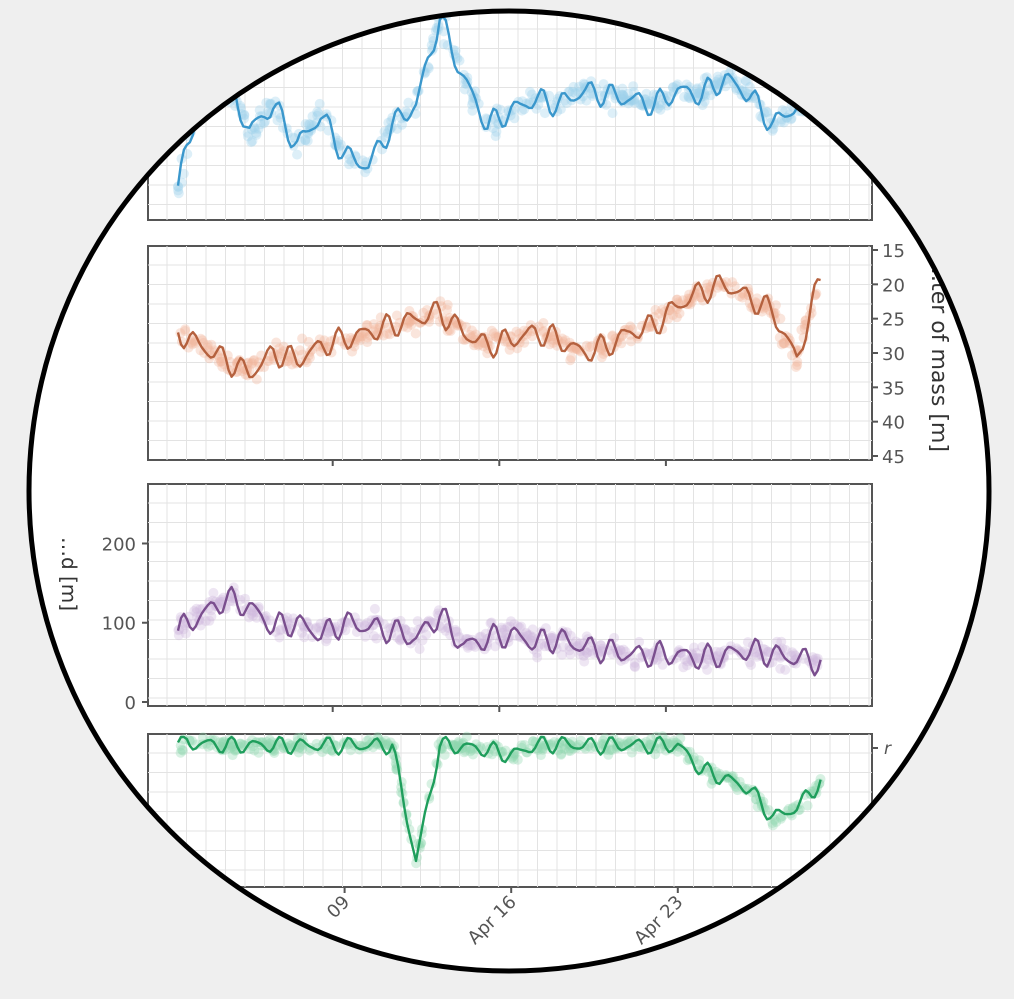  I want to click on series-line, so click(499, 631).